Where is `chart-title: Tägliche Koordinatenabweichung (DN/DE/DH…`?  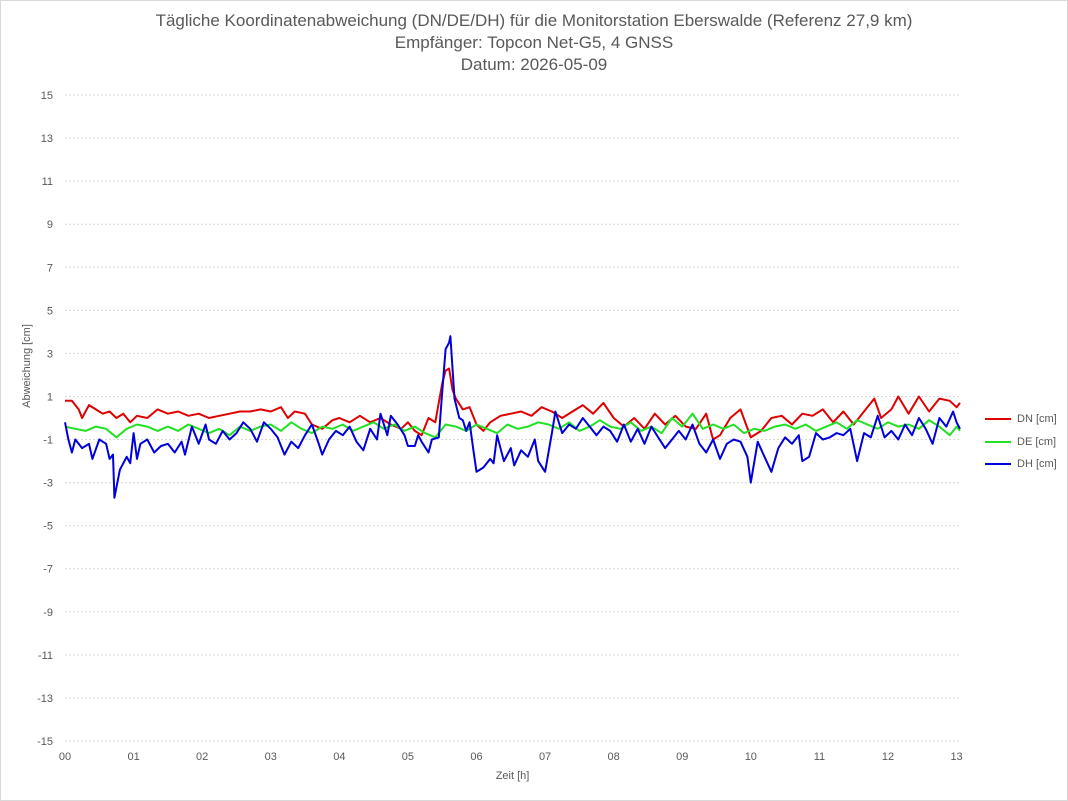
chart-title: Tägliche Koordinatenabweichung (DN/DE/DH… is located at coordinates (534, 20).